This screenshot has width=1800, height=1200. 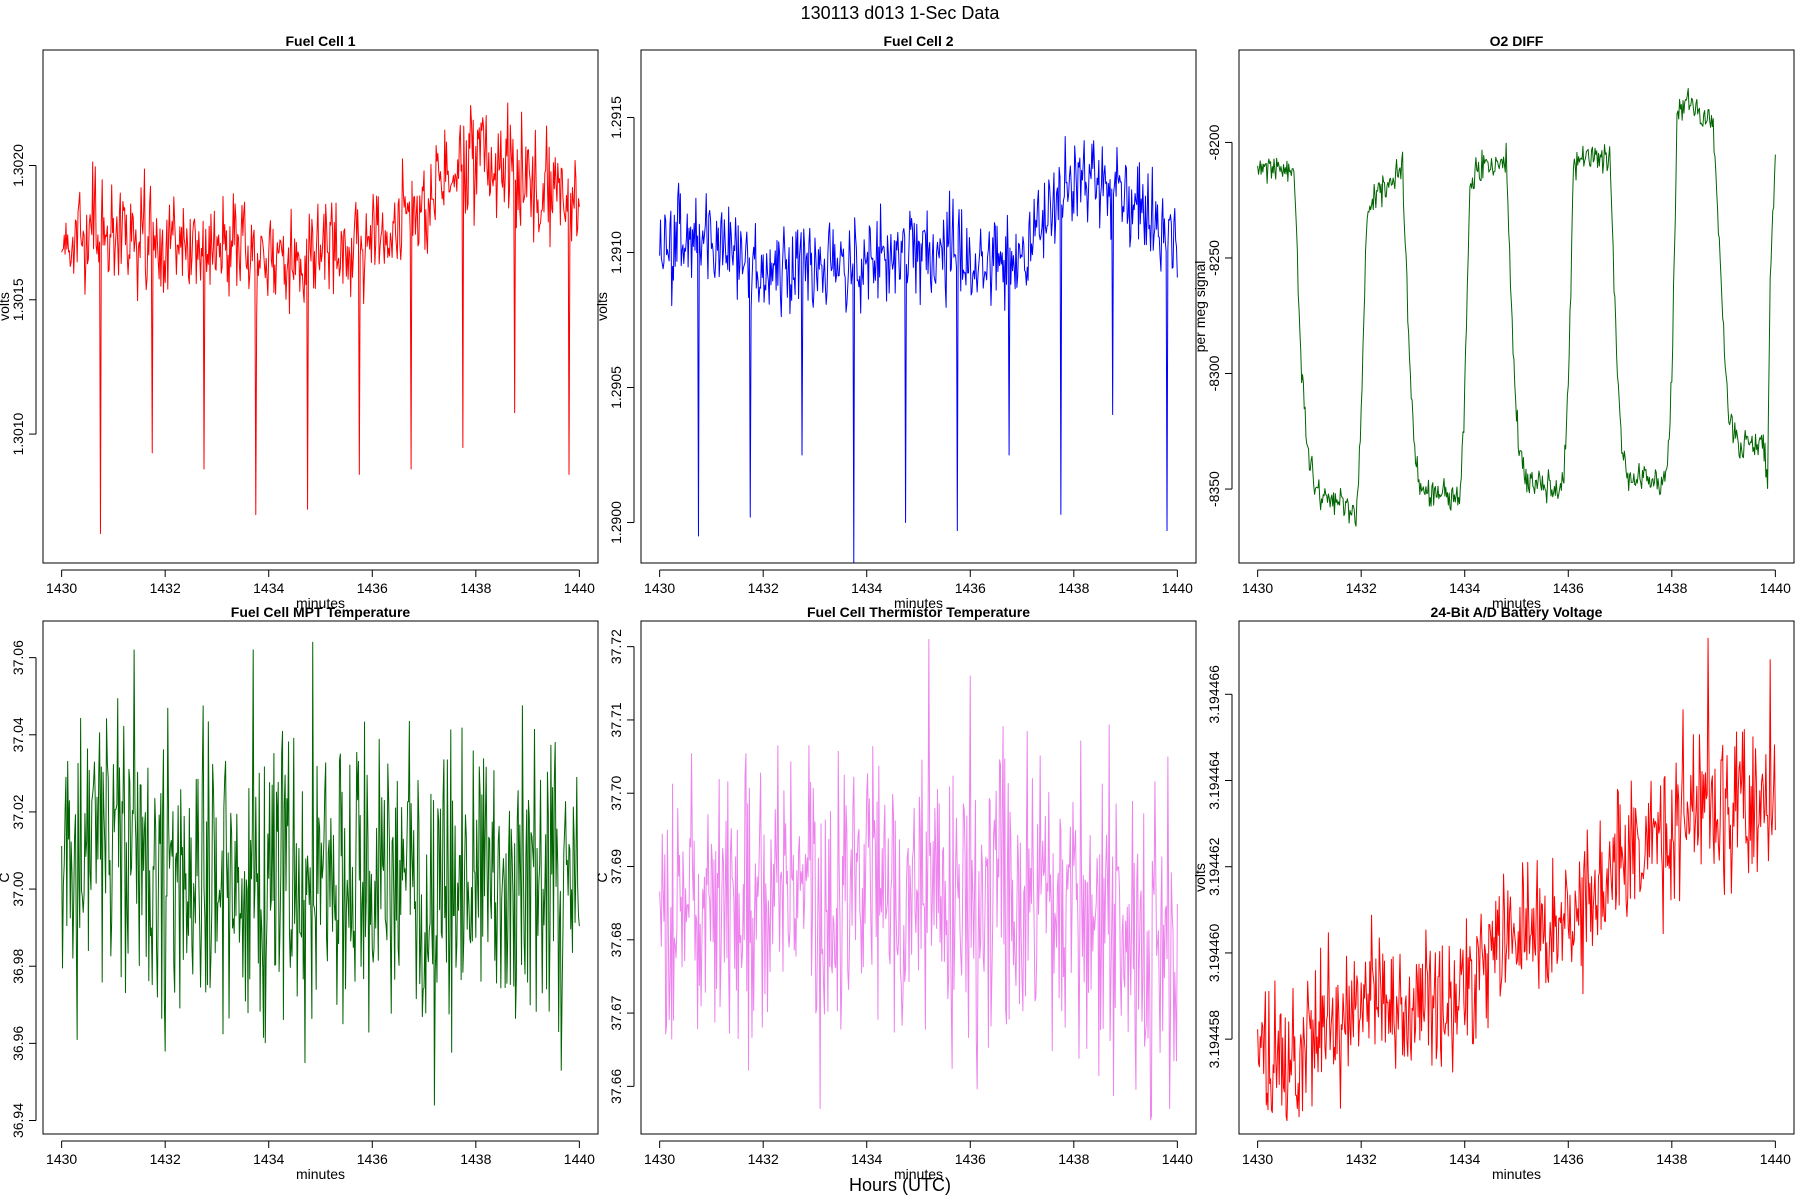 I want to click on panel-2-x-tick-label: 1430, so click(x=659, y=588).